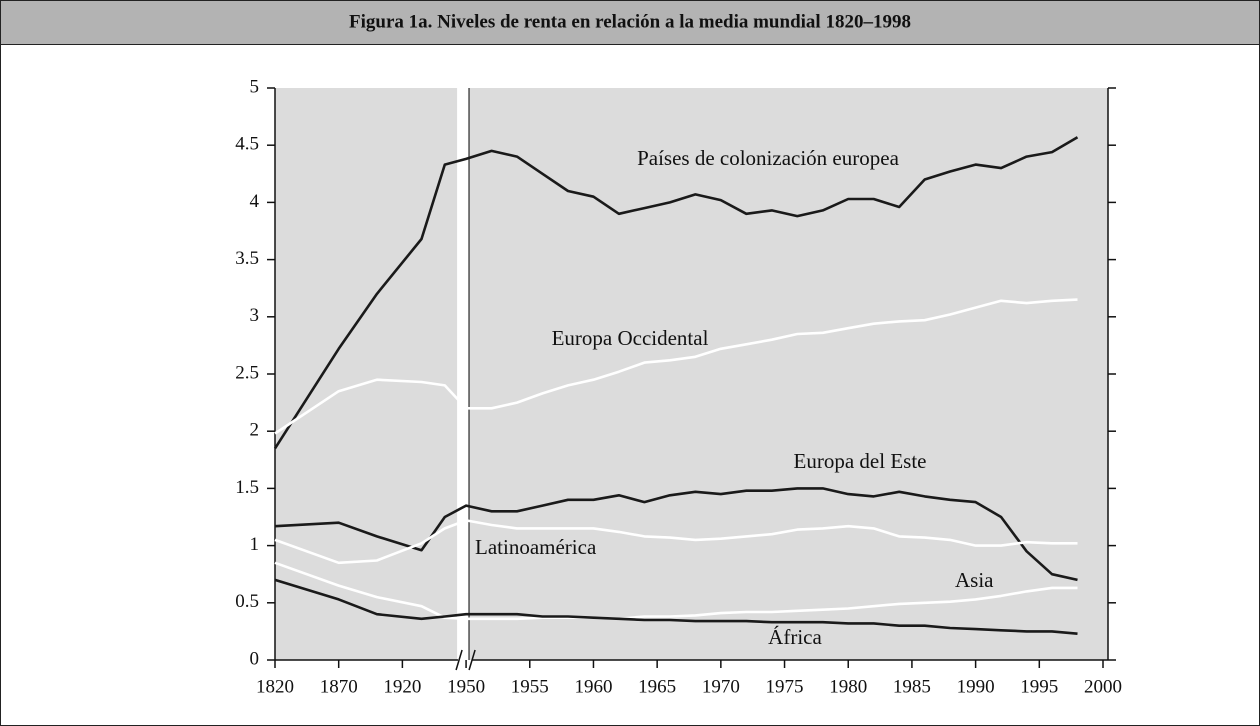 This screenshot has height=726, width=1260. I want to click on y-tick-label: 5, so click(255, 86).